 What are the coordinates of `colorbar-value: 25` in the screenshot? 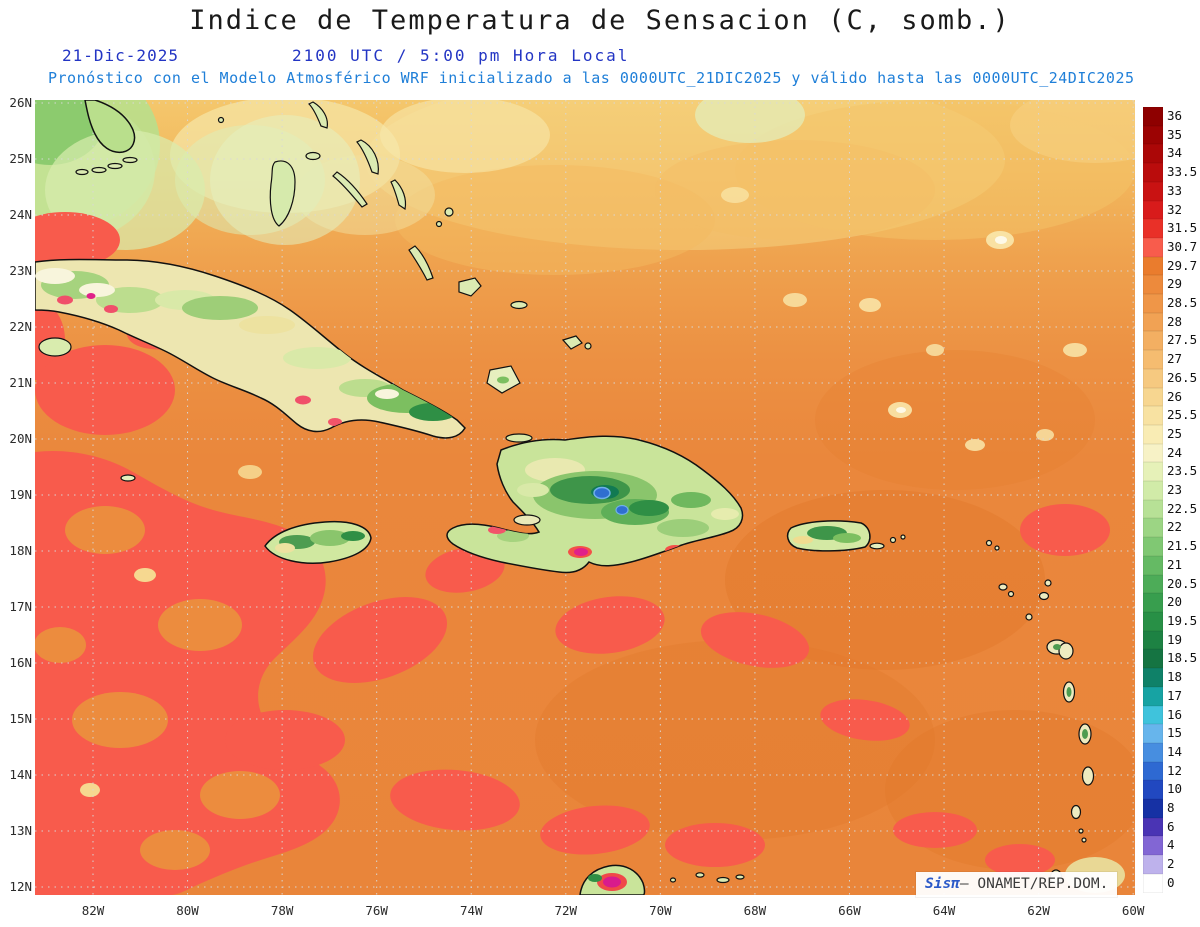 It's located at (1175, 433).